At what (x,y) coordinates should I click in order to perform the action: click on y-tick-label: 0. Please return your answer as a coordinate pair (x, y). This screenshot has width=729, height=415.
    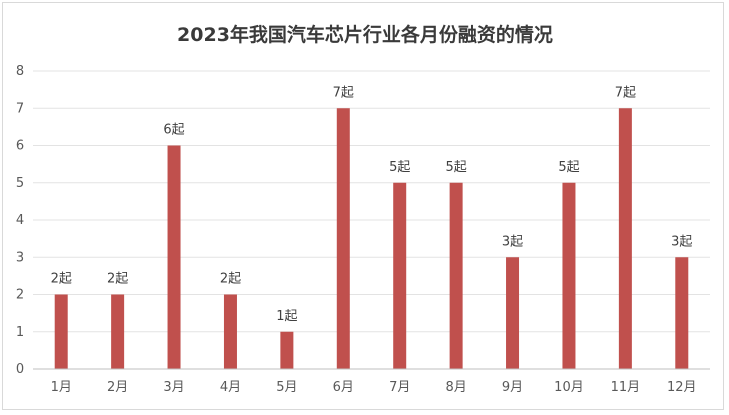
    Looking at the image, I should click on (20, 369).